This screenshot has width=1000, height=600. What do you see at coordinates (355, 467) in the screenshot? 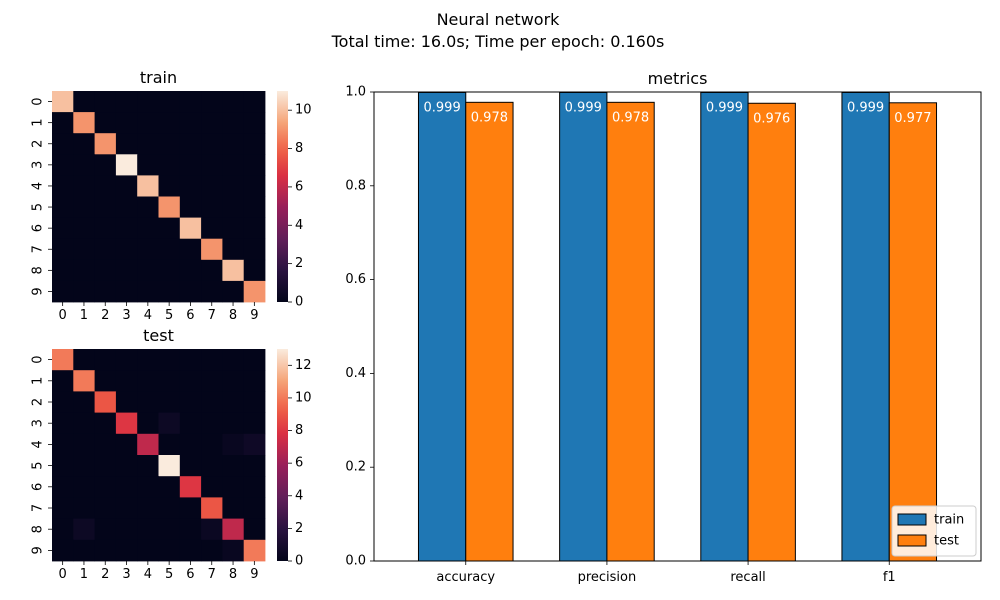
I see `y-tick-label: 0.2` at bounding box center [355, 467].